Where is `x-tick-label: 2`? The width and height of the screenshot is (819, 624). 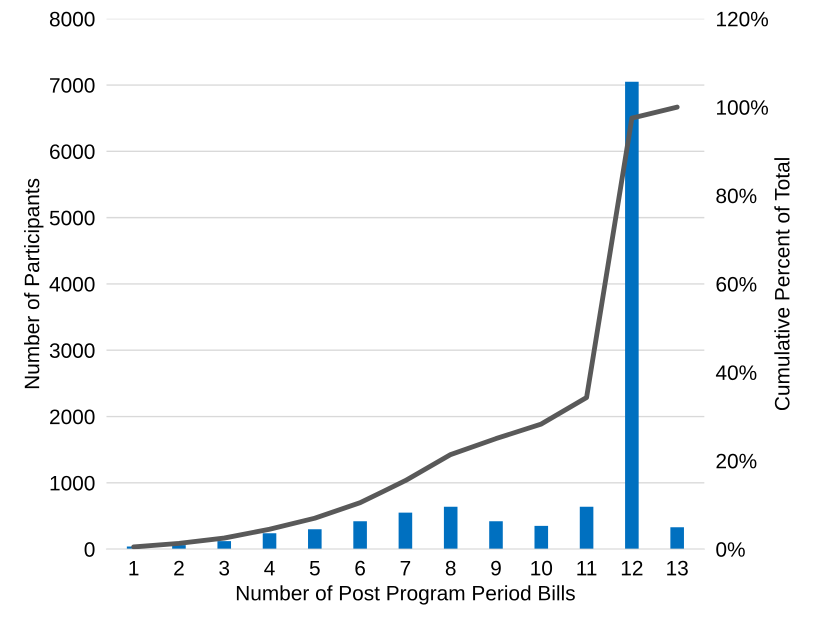 x-tick-label: 2 is located at coordinates (179, 568).